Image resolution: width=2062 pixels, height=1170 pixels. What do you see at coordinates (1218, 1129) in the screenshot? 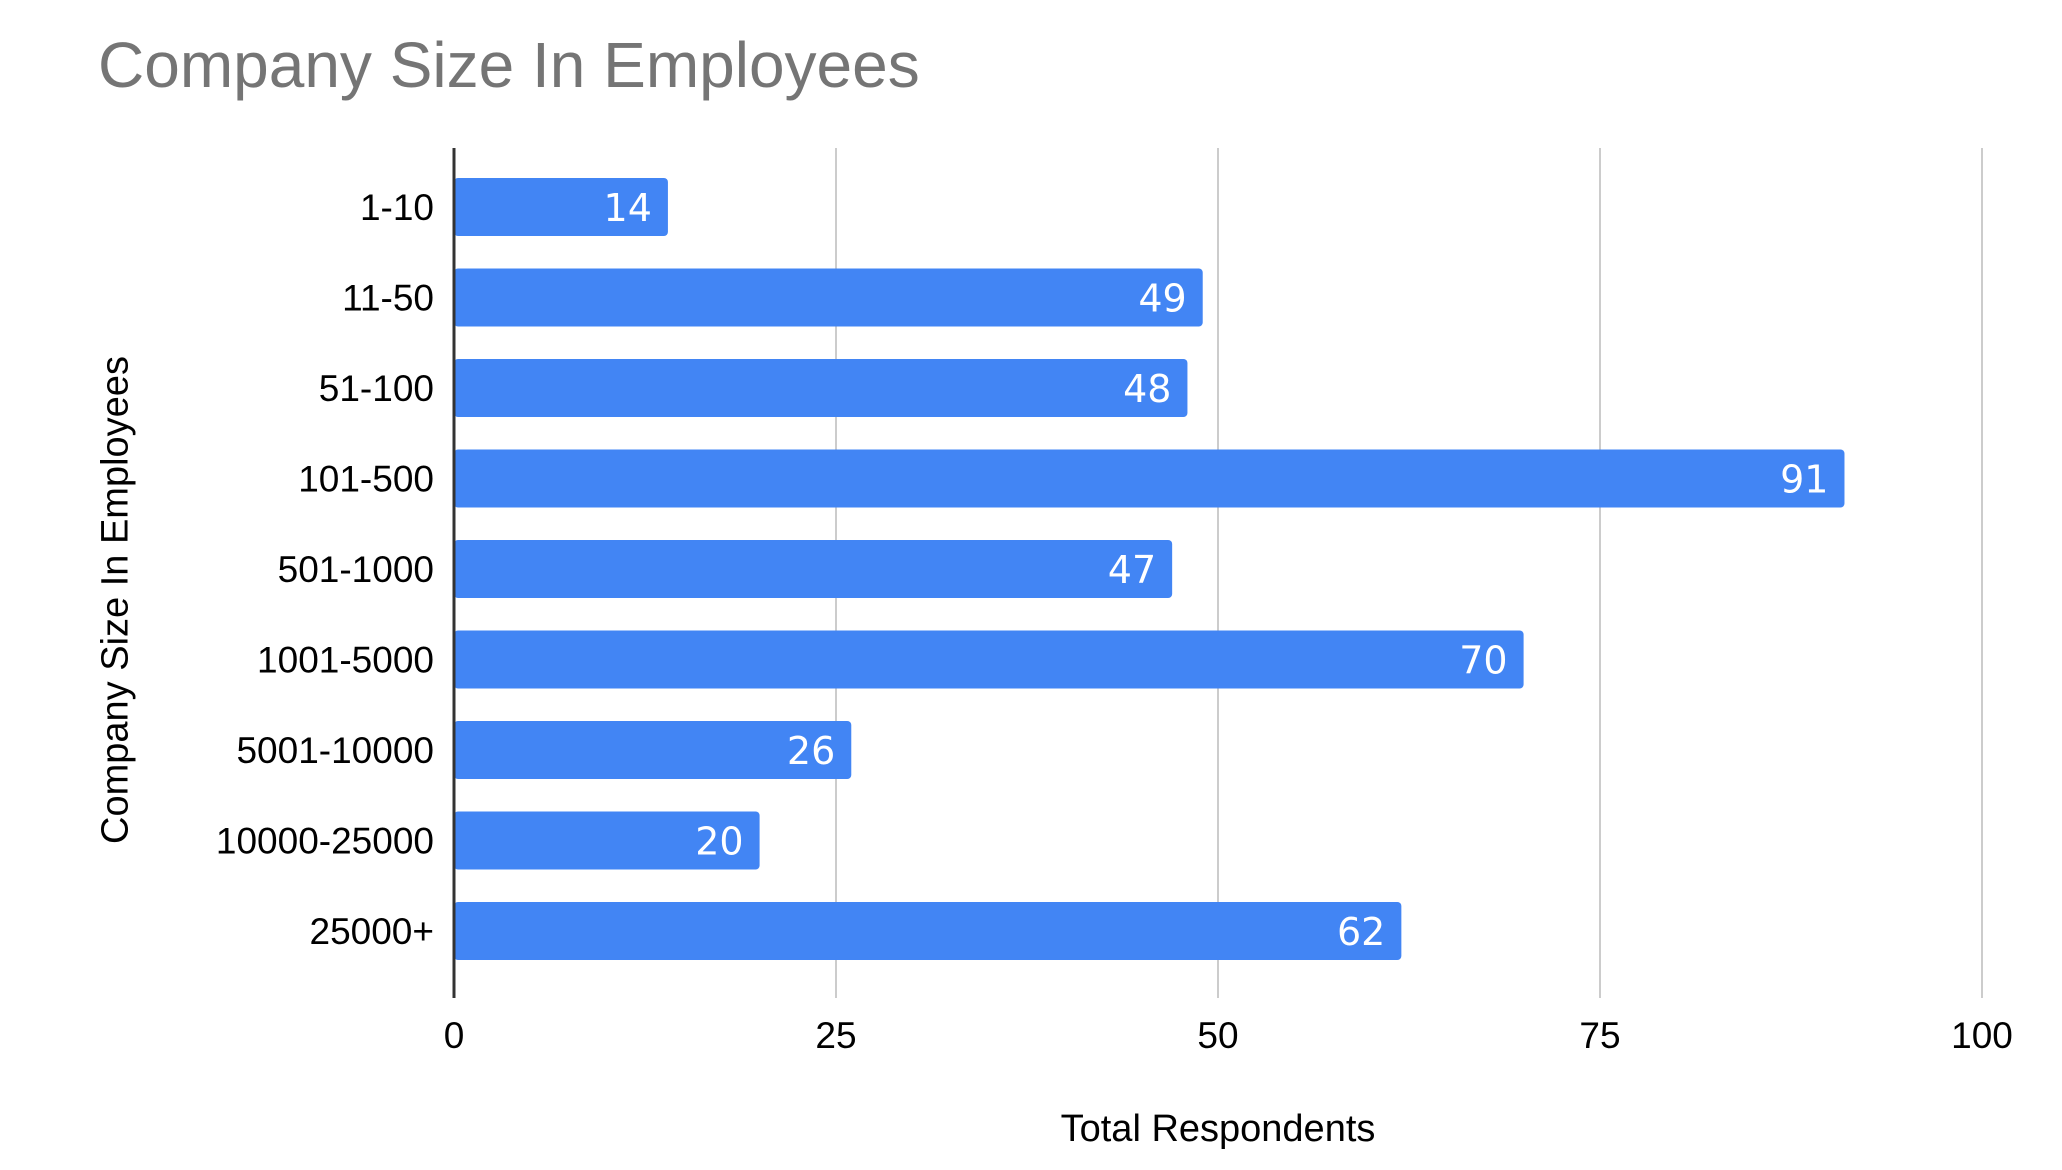
I see `x-axis-title: Total Respondents` at bounding box center [1218, 1129].